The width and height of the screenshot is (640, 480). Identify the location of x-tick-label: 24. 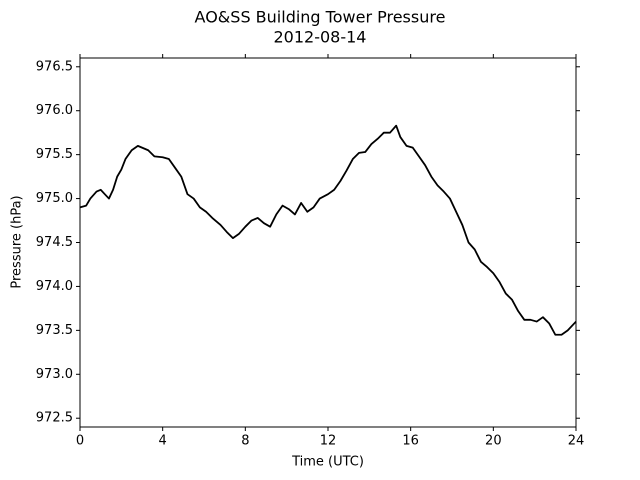
(576, 441).